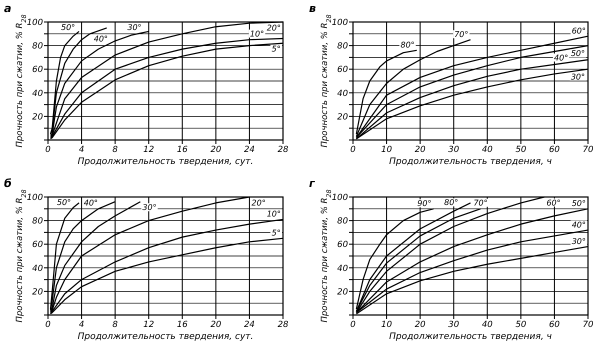  What do you see at coordinates (8, 8) in the screenshot?
I see `chart-title: а` at bounding box center [8, 8].